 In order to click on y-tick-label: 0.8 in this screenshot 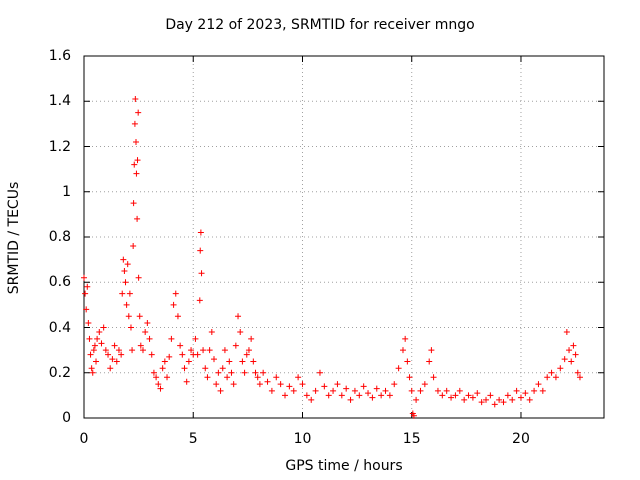, I will do `click(59, 237)`.